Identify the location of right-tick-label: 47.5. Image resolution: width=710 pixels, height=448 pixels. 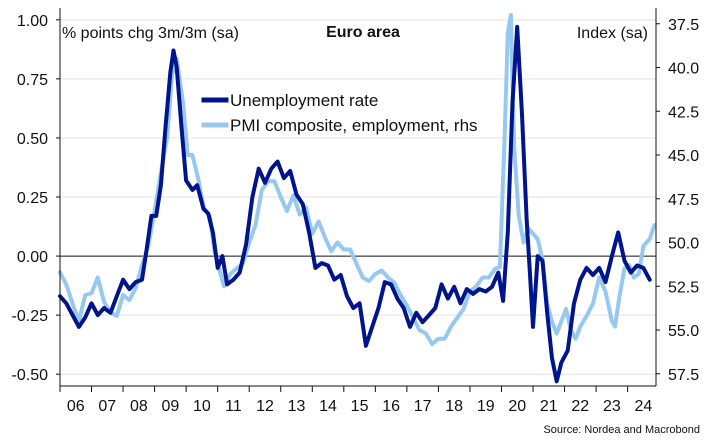
(683, 200).